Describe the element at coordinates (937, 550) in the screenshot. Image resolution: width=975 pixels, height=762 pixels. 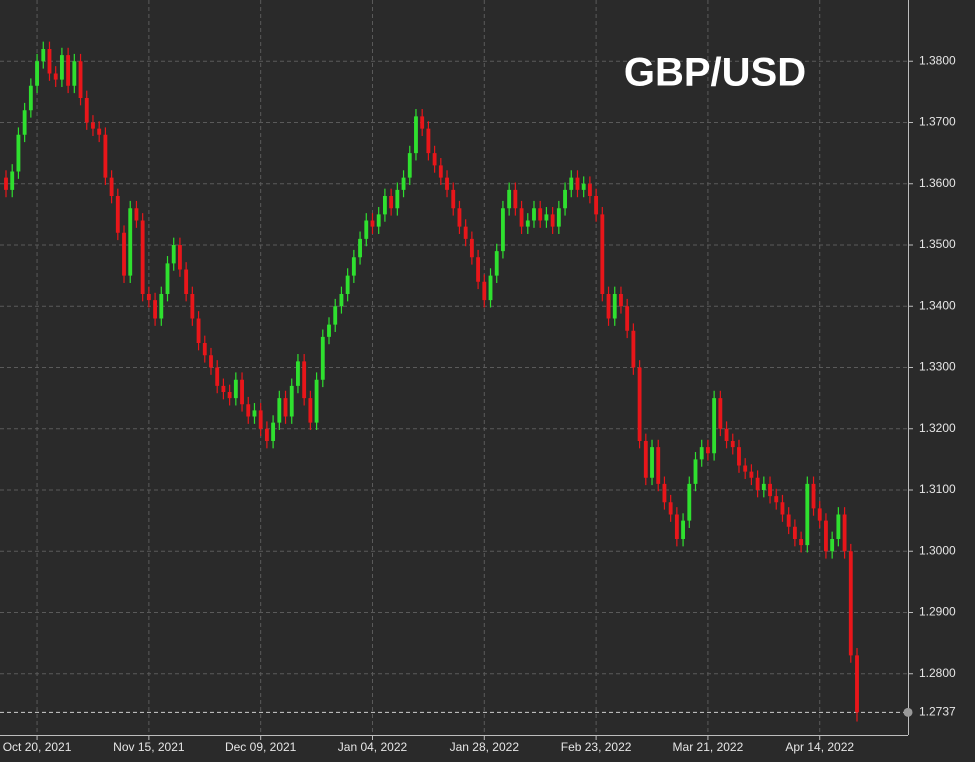
I see `y-tick-label: 1.3000` at that location.